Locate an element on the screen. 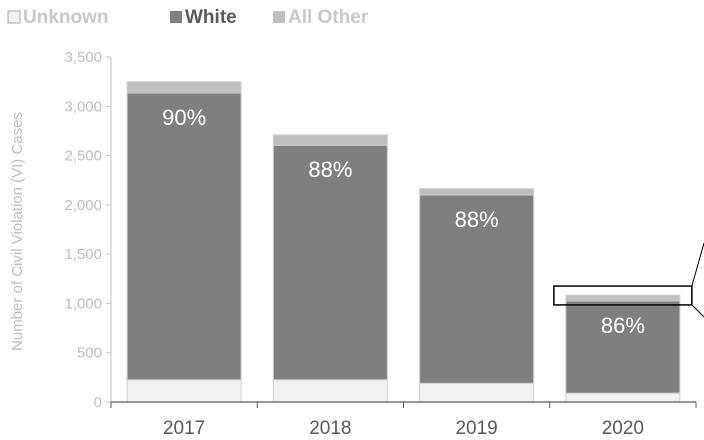 This screenshot has height=440, width=704. bar-all-other-2018 is located at coordinates (330, 140).